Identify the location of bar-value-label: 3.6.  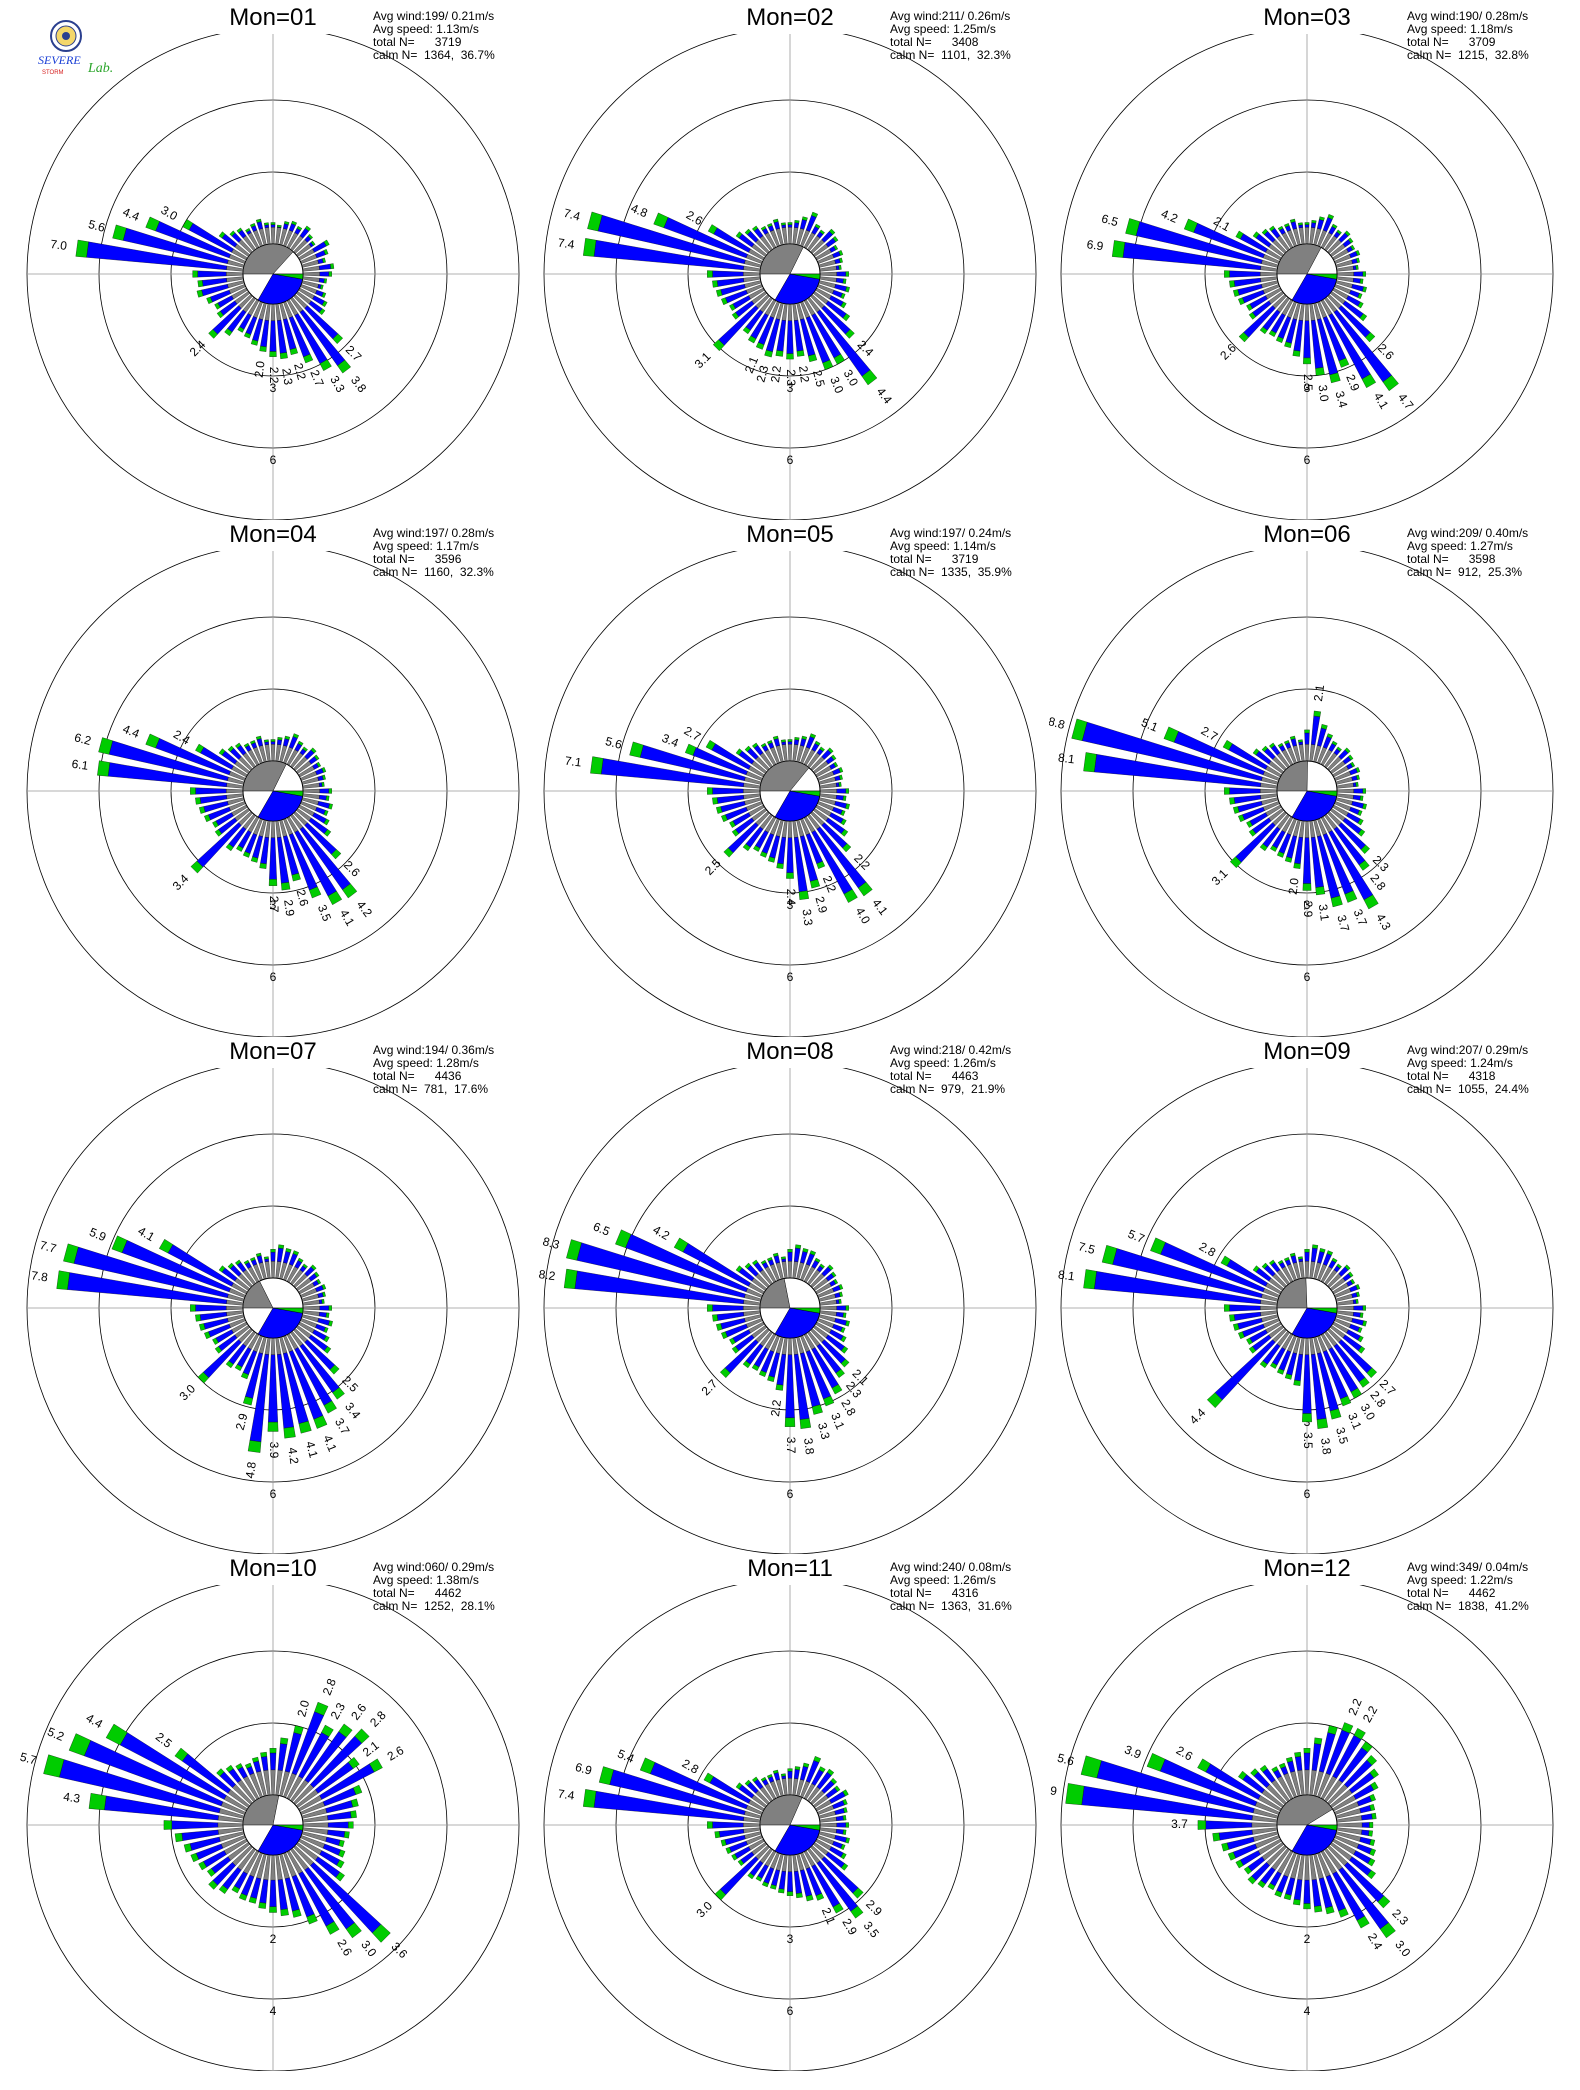
(400, 1950).